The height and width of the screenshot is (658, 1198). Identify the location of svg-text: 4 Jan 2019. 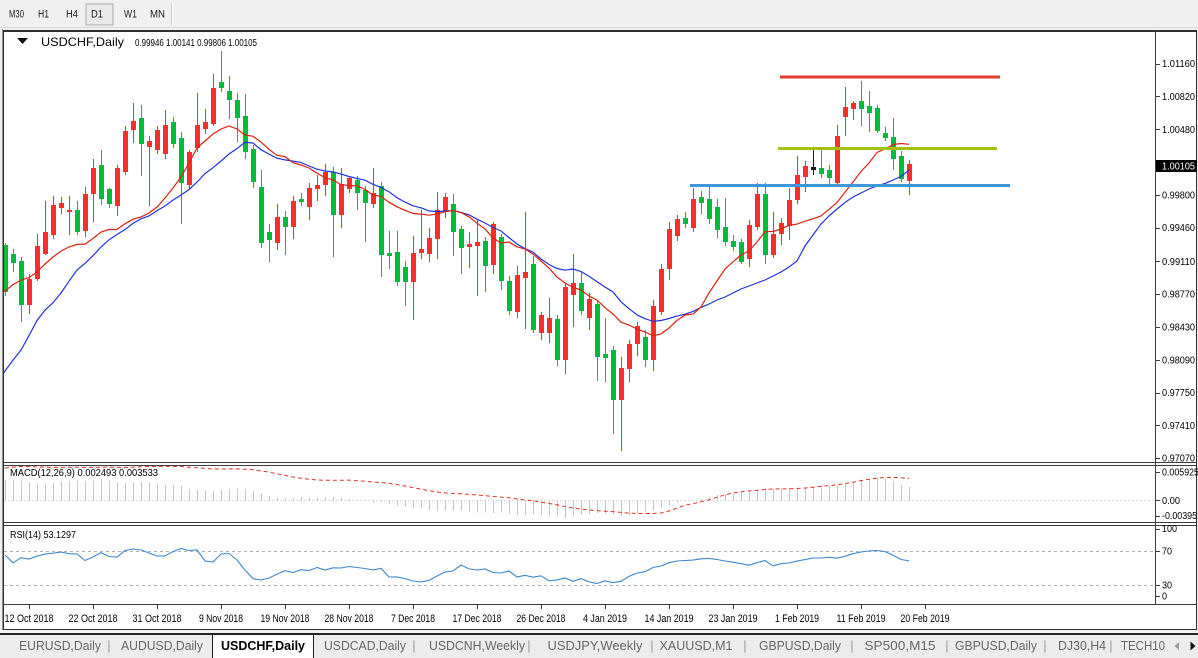
(605, 619).